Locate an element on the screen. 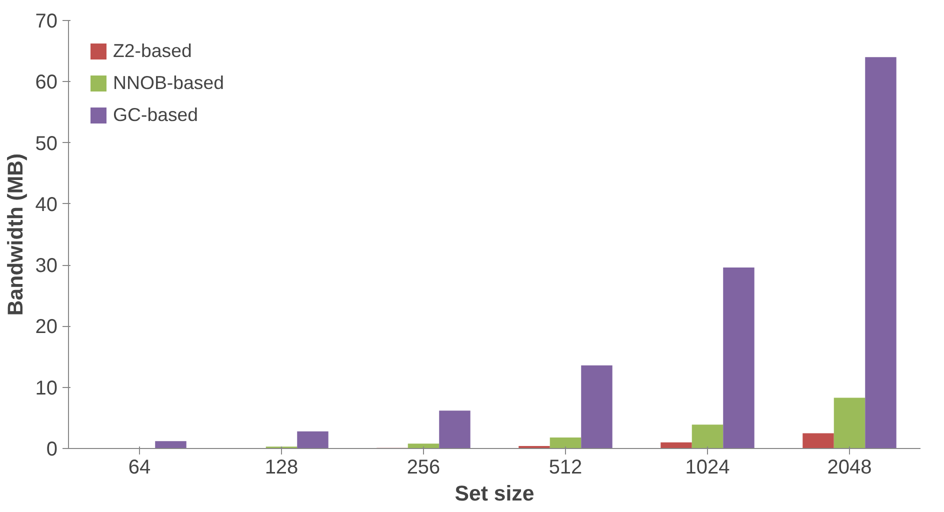 This screenshot has width=944, height=512. y-axis-title: Bandwidth (MB) is located at coordinates (15, 234).